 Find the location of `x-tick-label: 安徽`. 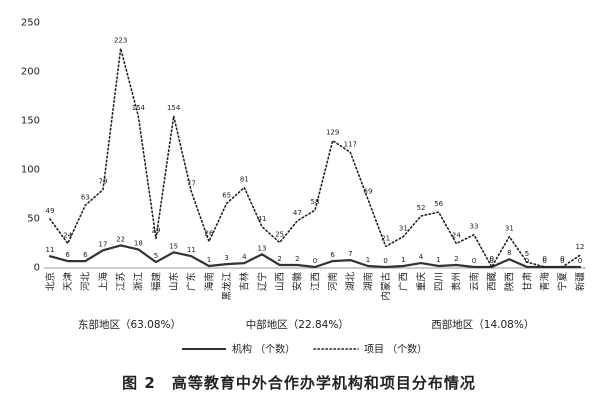

x-tick-label: 安徽 is located at coordinates (298, 282).